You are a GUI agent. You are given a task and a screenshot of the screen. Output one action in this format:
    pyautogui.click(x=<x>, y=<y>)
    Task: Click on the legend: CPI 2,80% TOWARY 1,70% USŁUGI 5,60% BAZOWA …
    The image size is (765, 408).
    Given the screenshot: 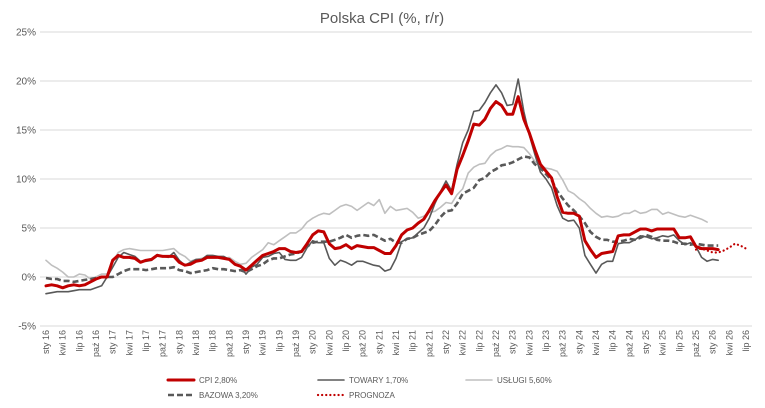 What is the action you would take?
    pyautogui.click(x=359, y=388)
    